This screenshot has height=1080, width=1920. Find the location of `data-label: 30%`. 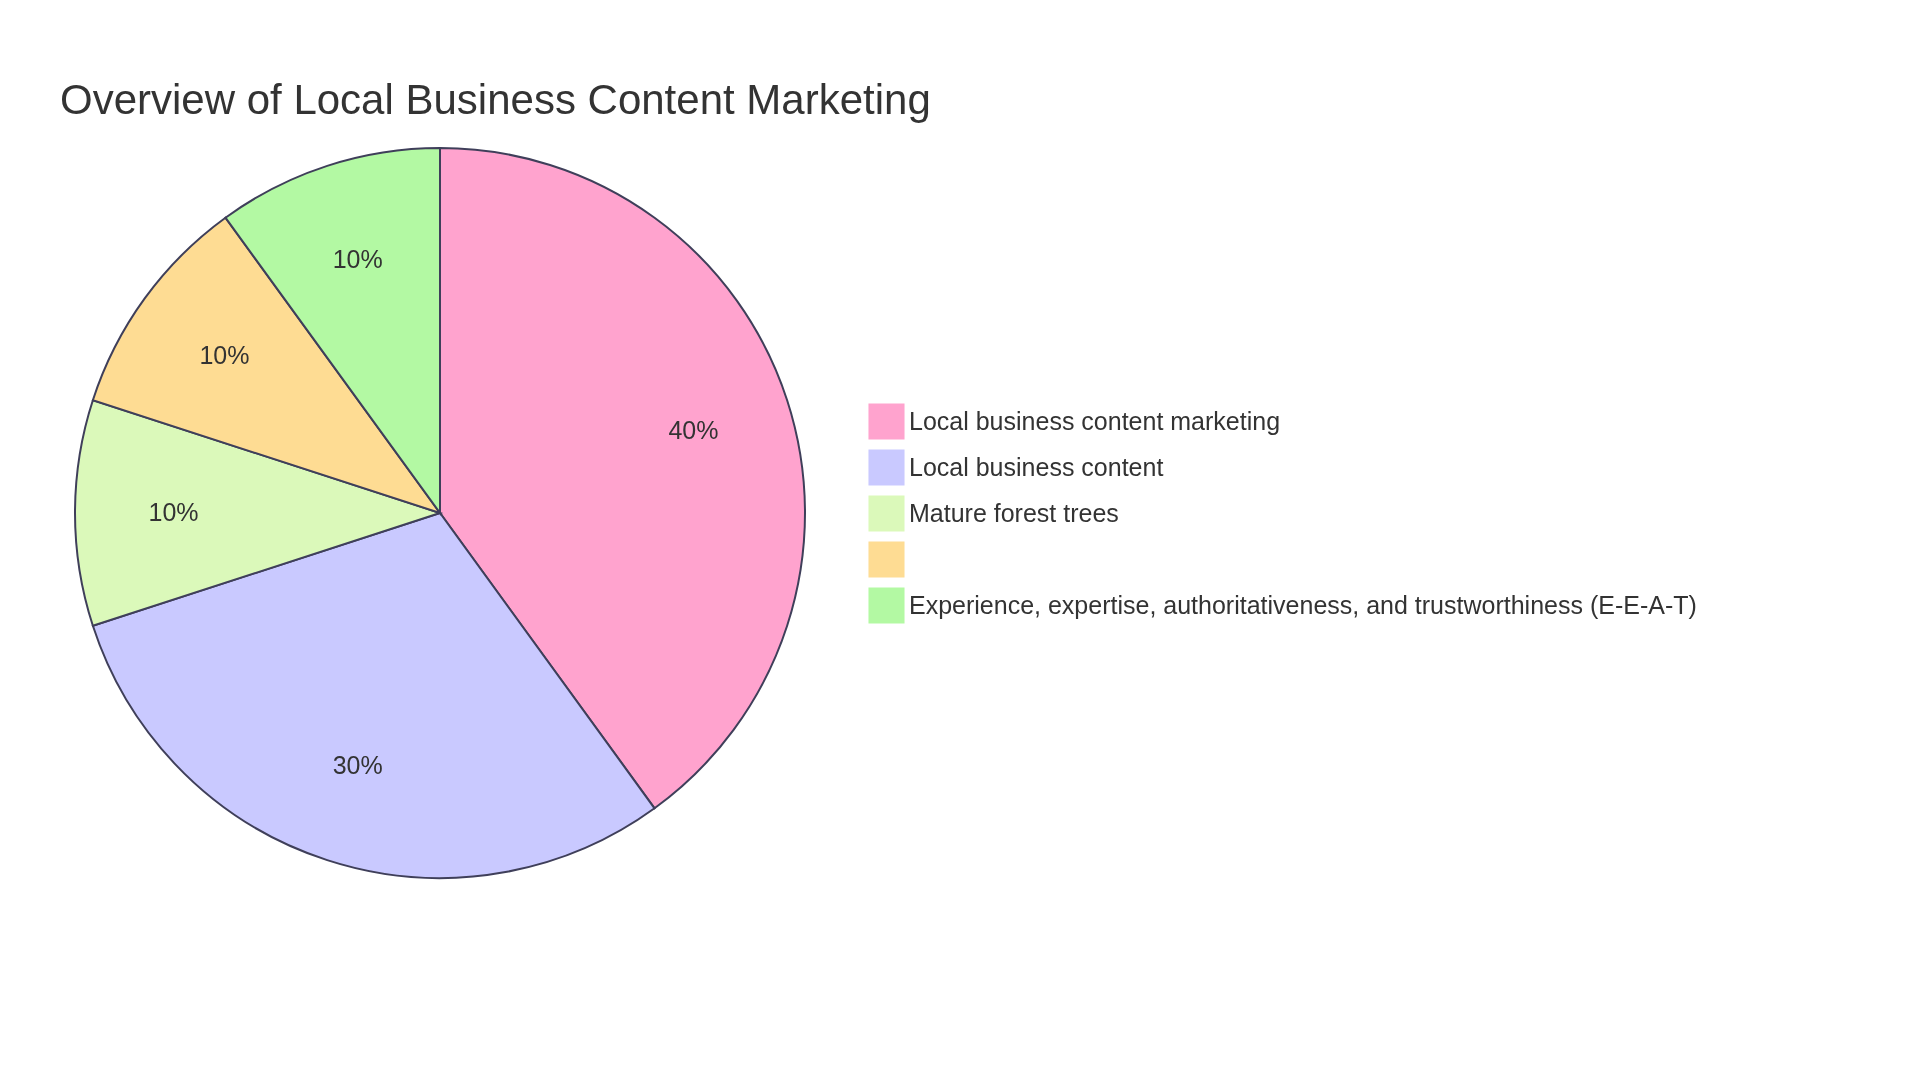

data-label: 30% is located at coordinates (357, 765).